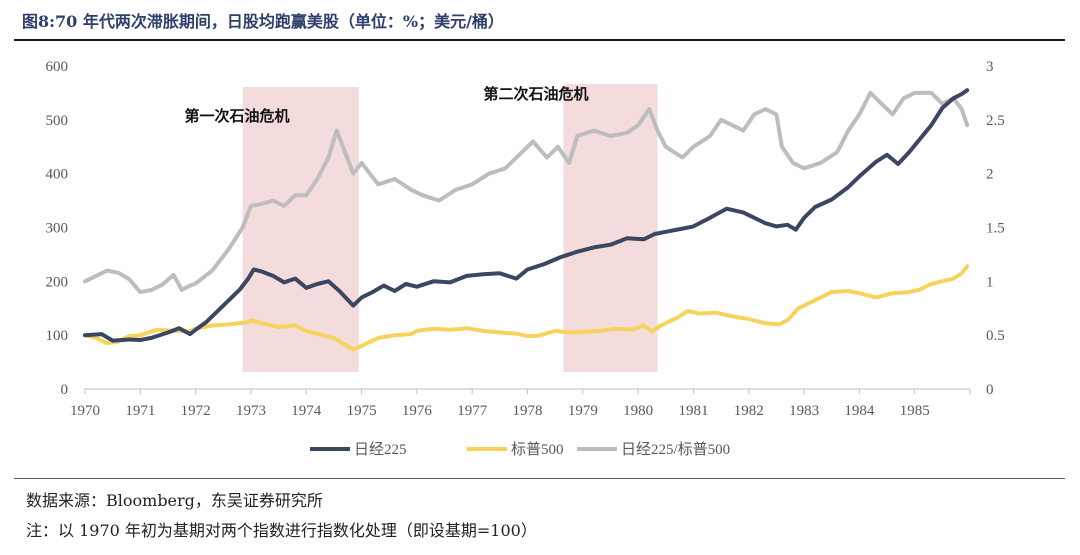 Image resolution: width=1080 pixels, height=555 pixels. Describe the element at coordinates (174, 500) in the screenshot. I see `source-text: 数据来源：Bloomberg，东吴证券研究所` at that location.